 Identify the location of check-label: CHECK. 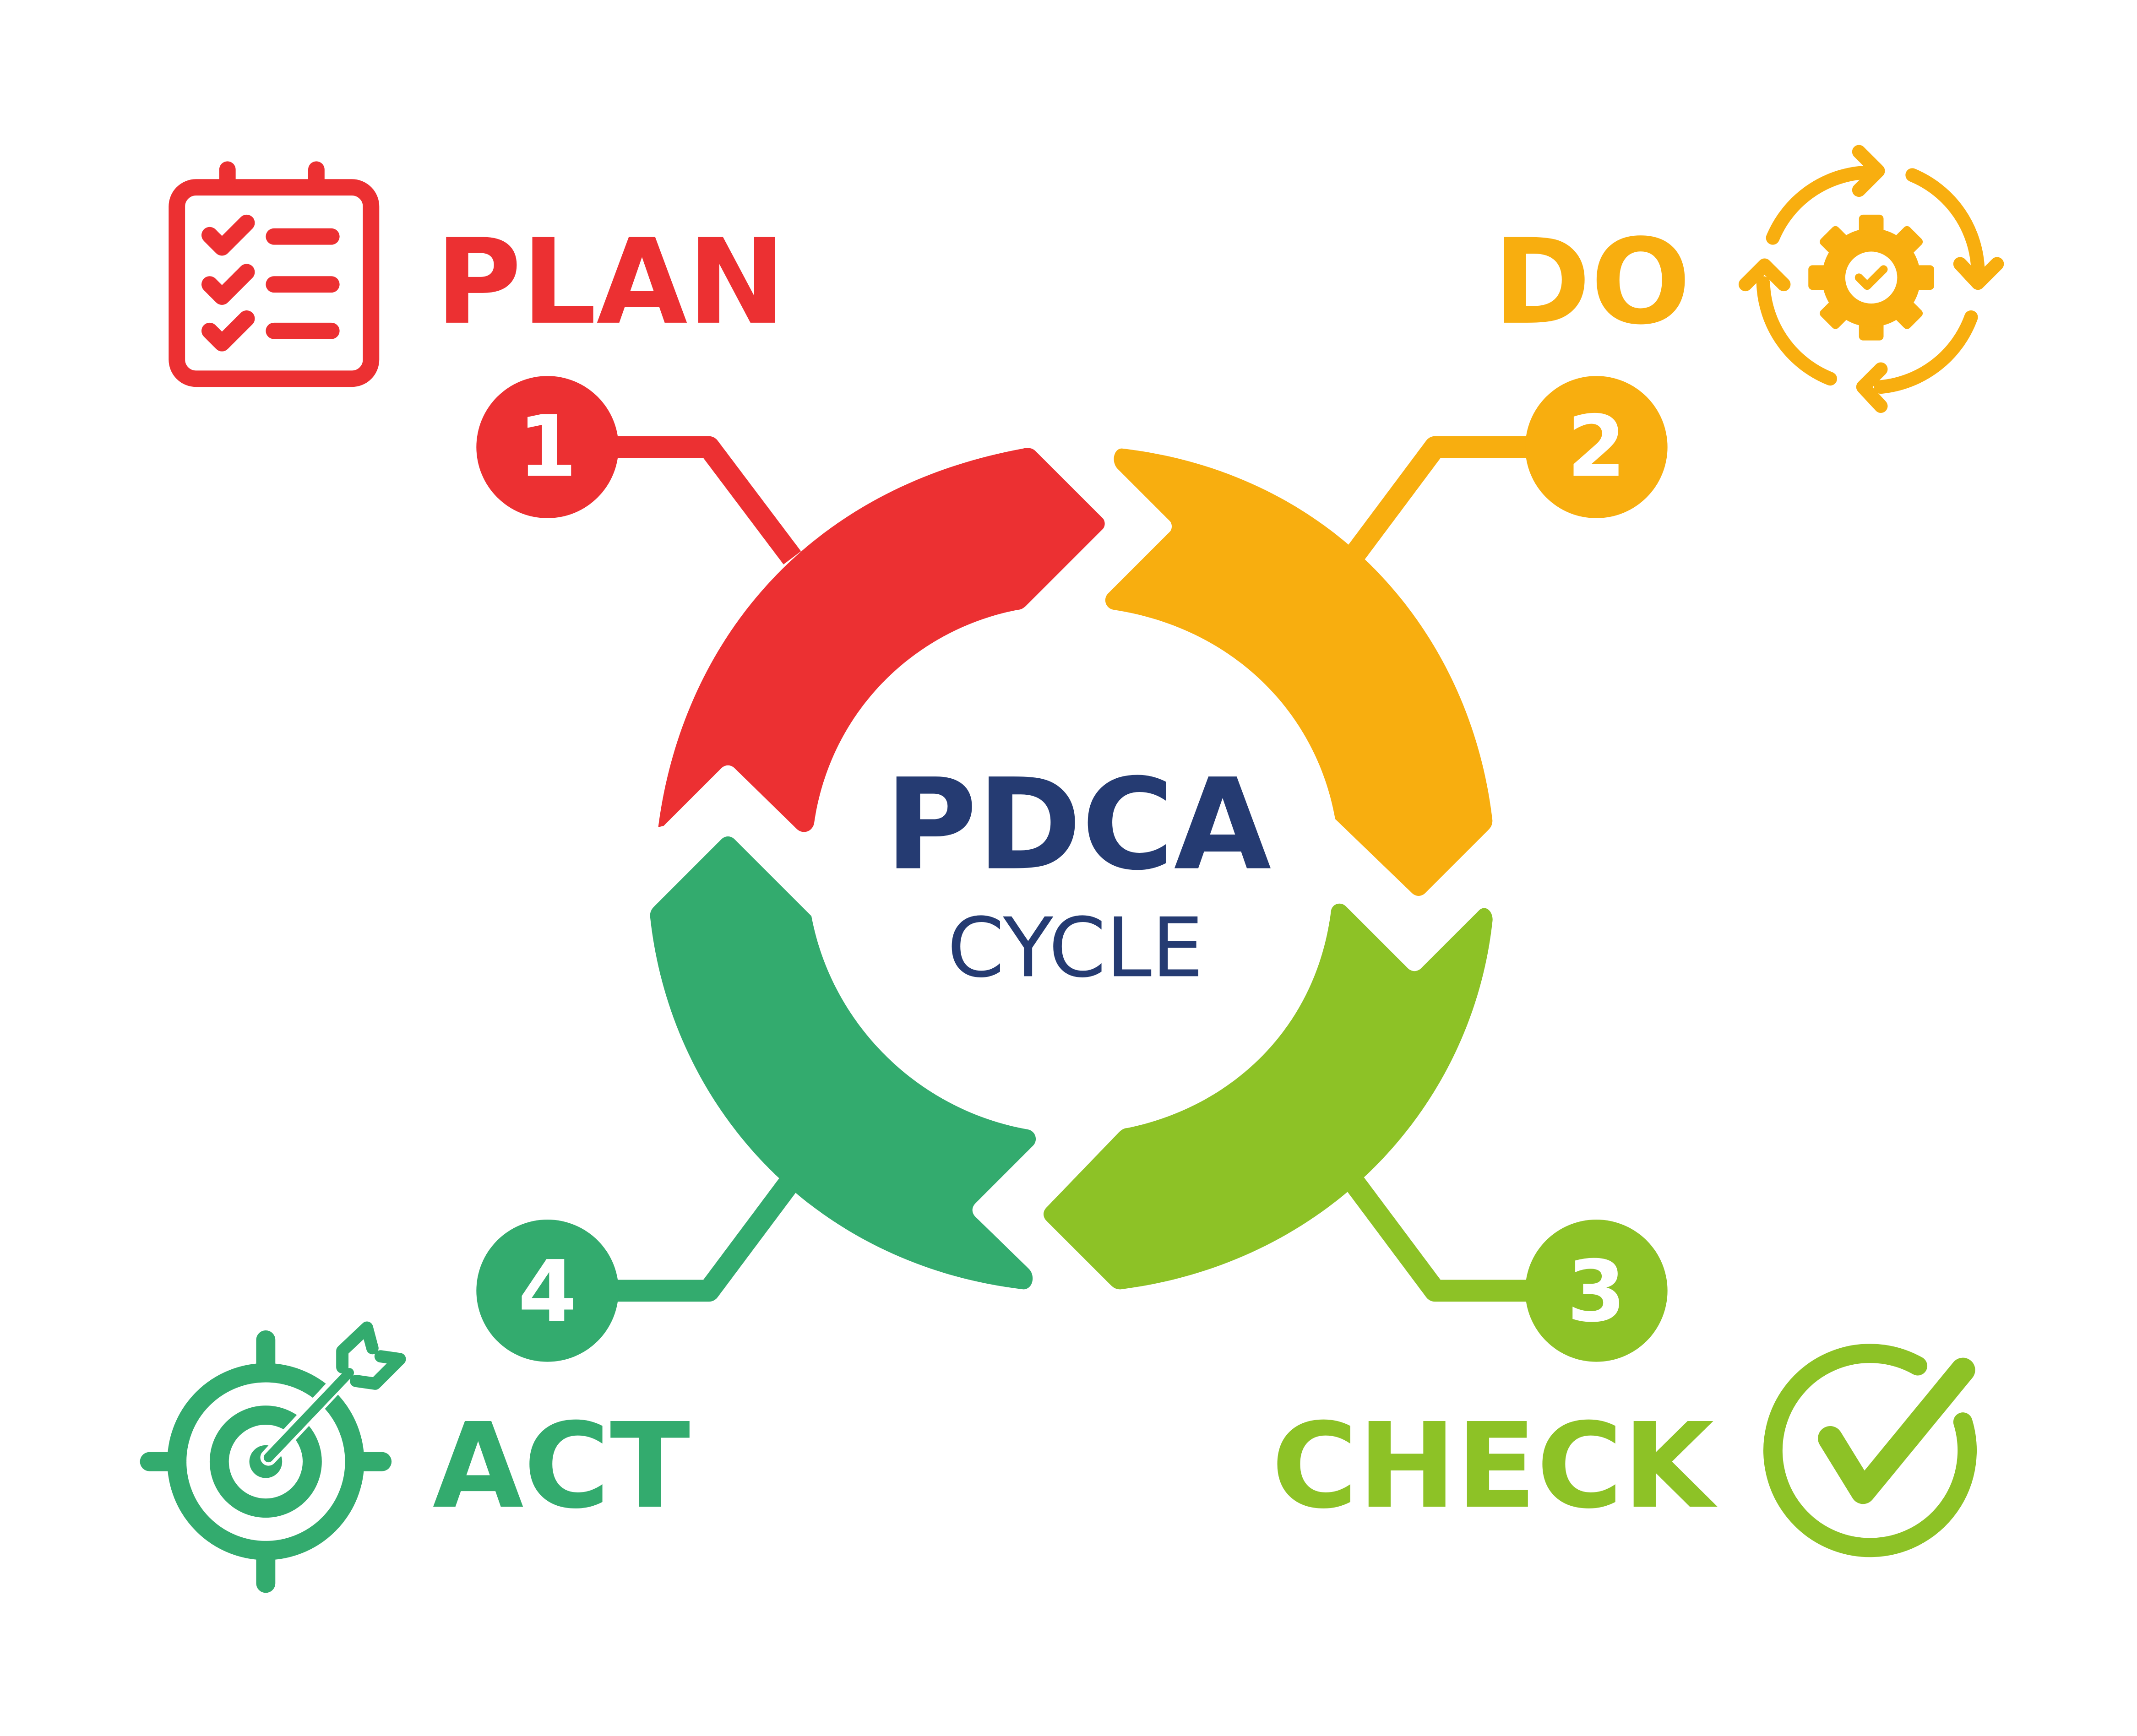
(1495, 1467).